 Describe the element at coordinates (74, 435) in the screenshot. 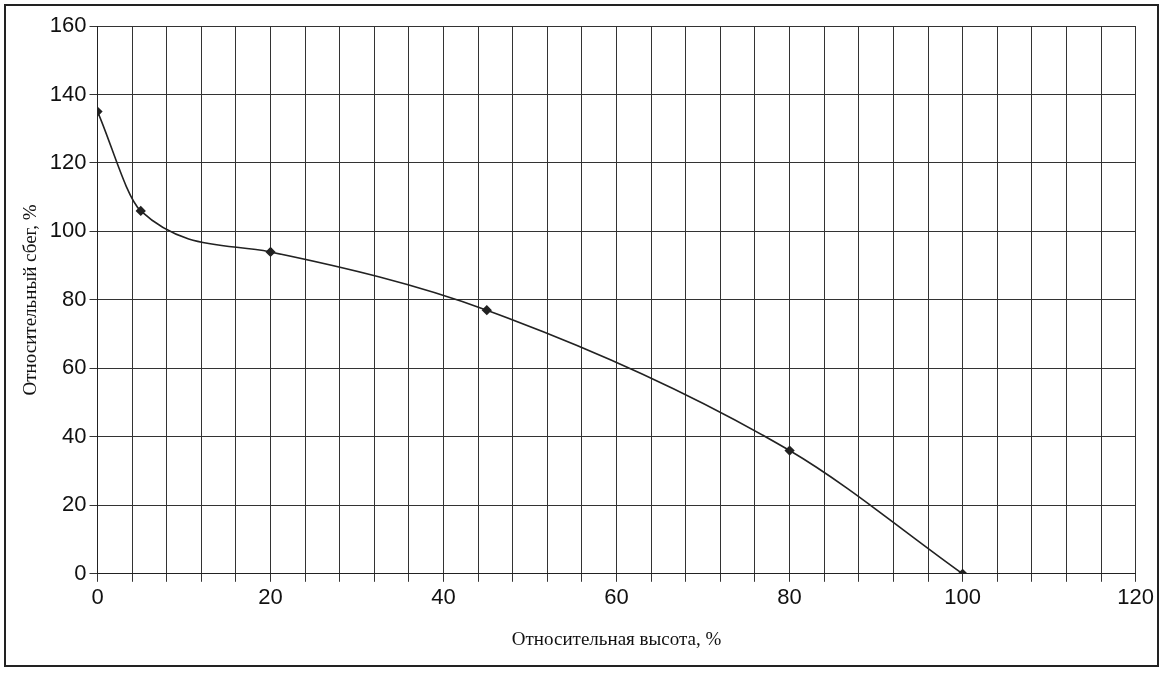

I see `y-tick-label: 40` at that location.